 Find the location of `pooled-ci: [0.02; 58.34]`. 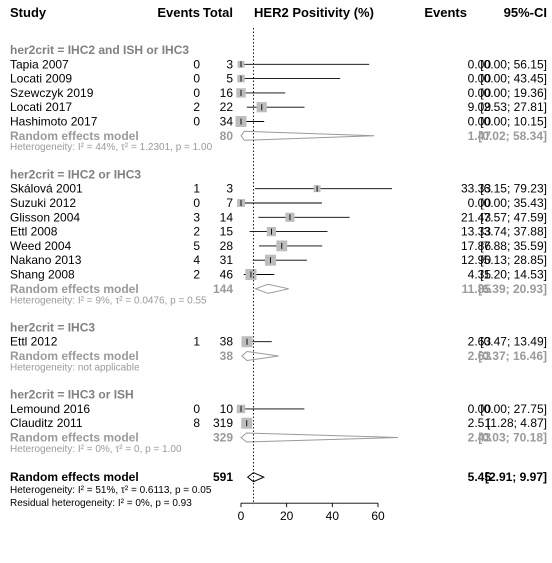

pooled-ci: [0.02; 58.34] is located at coordinates (512, 136).